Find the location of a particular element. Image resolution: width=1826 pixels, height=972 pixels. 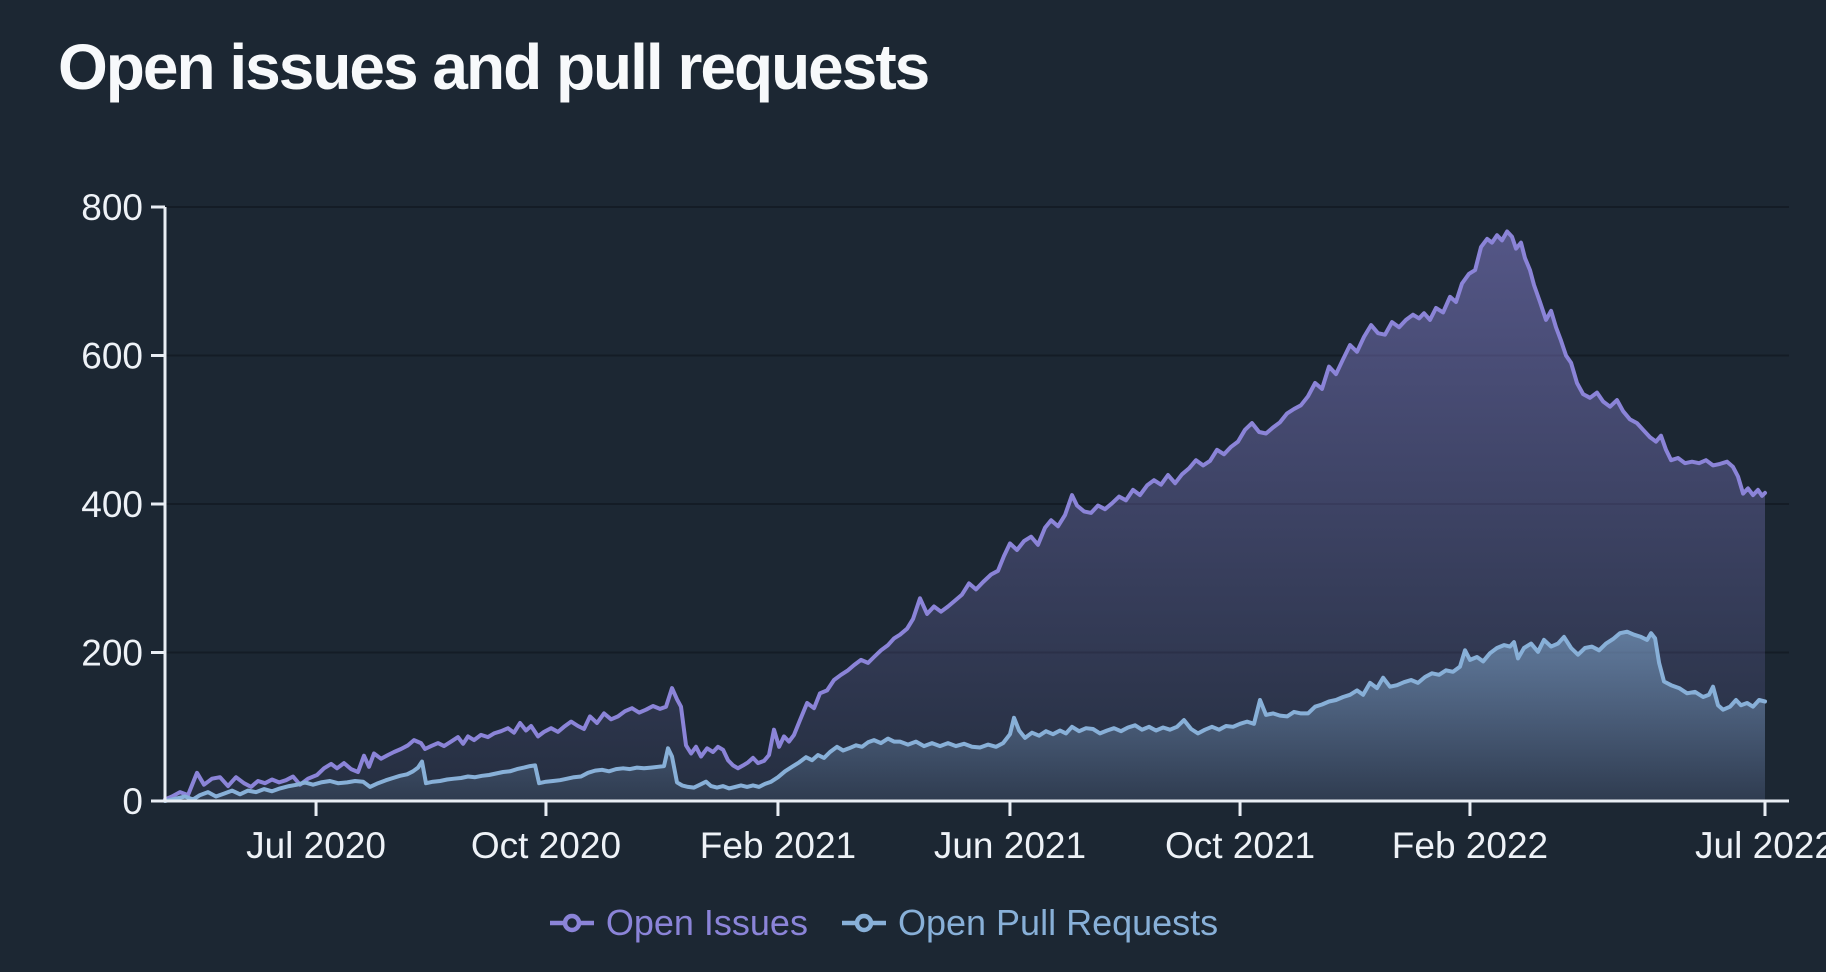

svg-text: 800 is located at coordinates (112, 207).